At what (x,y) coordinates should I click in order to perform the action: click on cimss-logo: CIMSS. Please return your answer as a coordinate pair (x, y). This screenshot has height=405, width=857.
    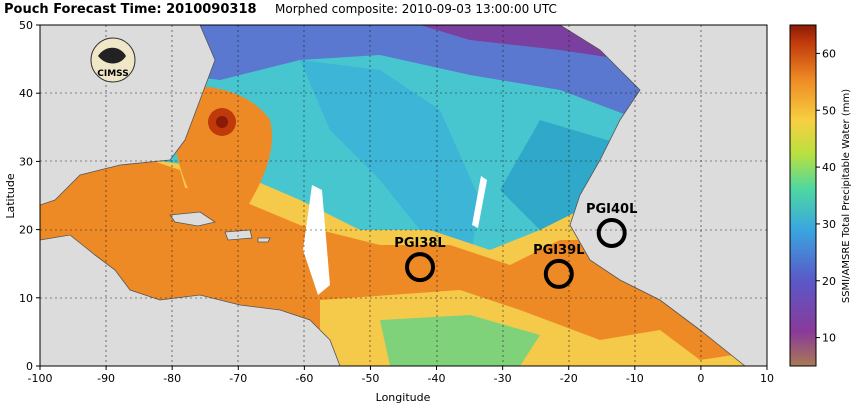
    Looking at the image, I should click on (113, 60).